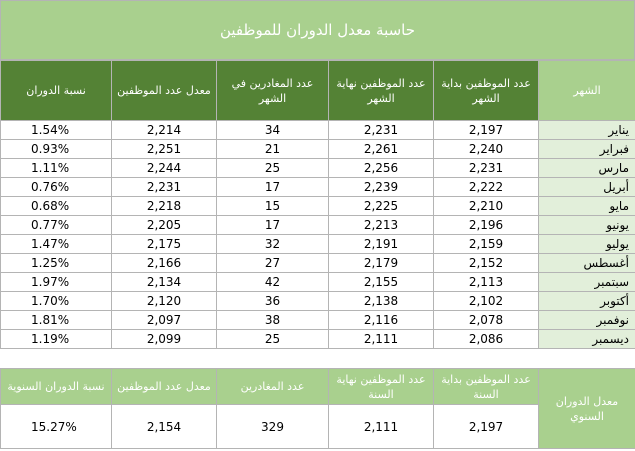  Describe the element at coordinates (381, 206) in the screenshot. I see `end-cell: 2,225` at that location.